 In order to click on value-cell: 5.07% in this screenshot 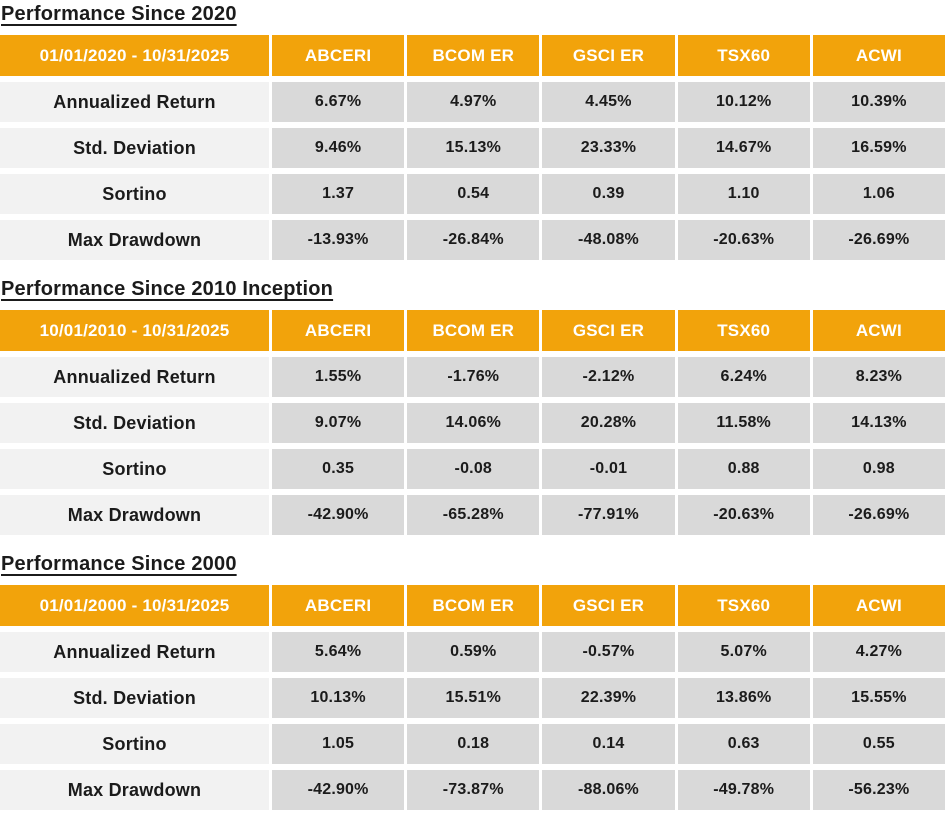, I will do `click(743, 652)`.